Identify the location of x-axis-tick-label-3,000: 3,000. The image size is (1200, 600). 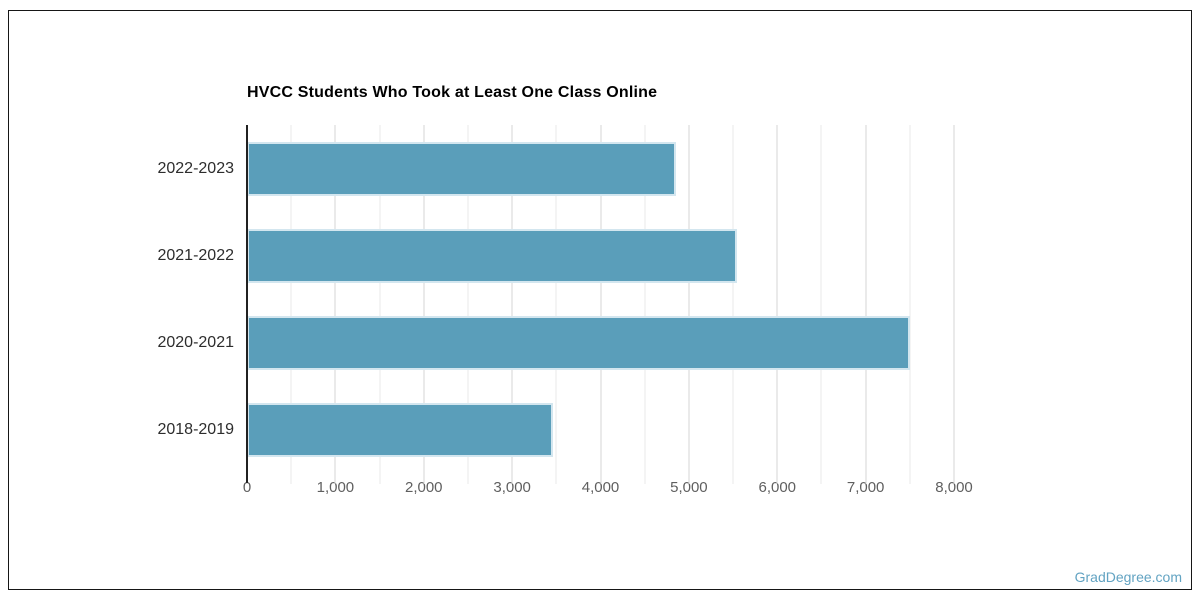
(512, 487).